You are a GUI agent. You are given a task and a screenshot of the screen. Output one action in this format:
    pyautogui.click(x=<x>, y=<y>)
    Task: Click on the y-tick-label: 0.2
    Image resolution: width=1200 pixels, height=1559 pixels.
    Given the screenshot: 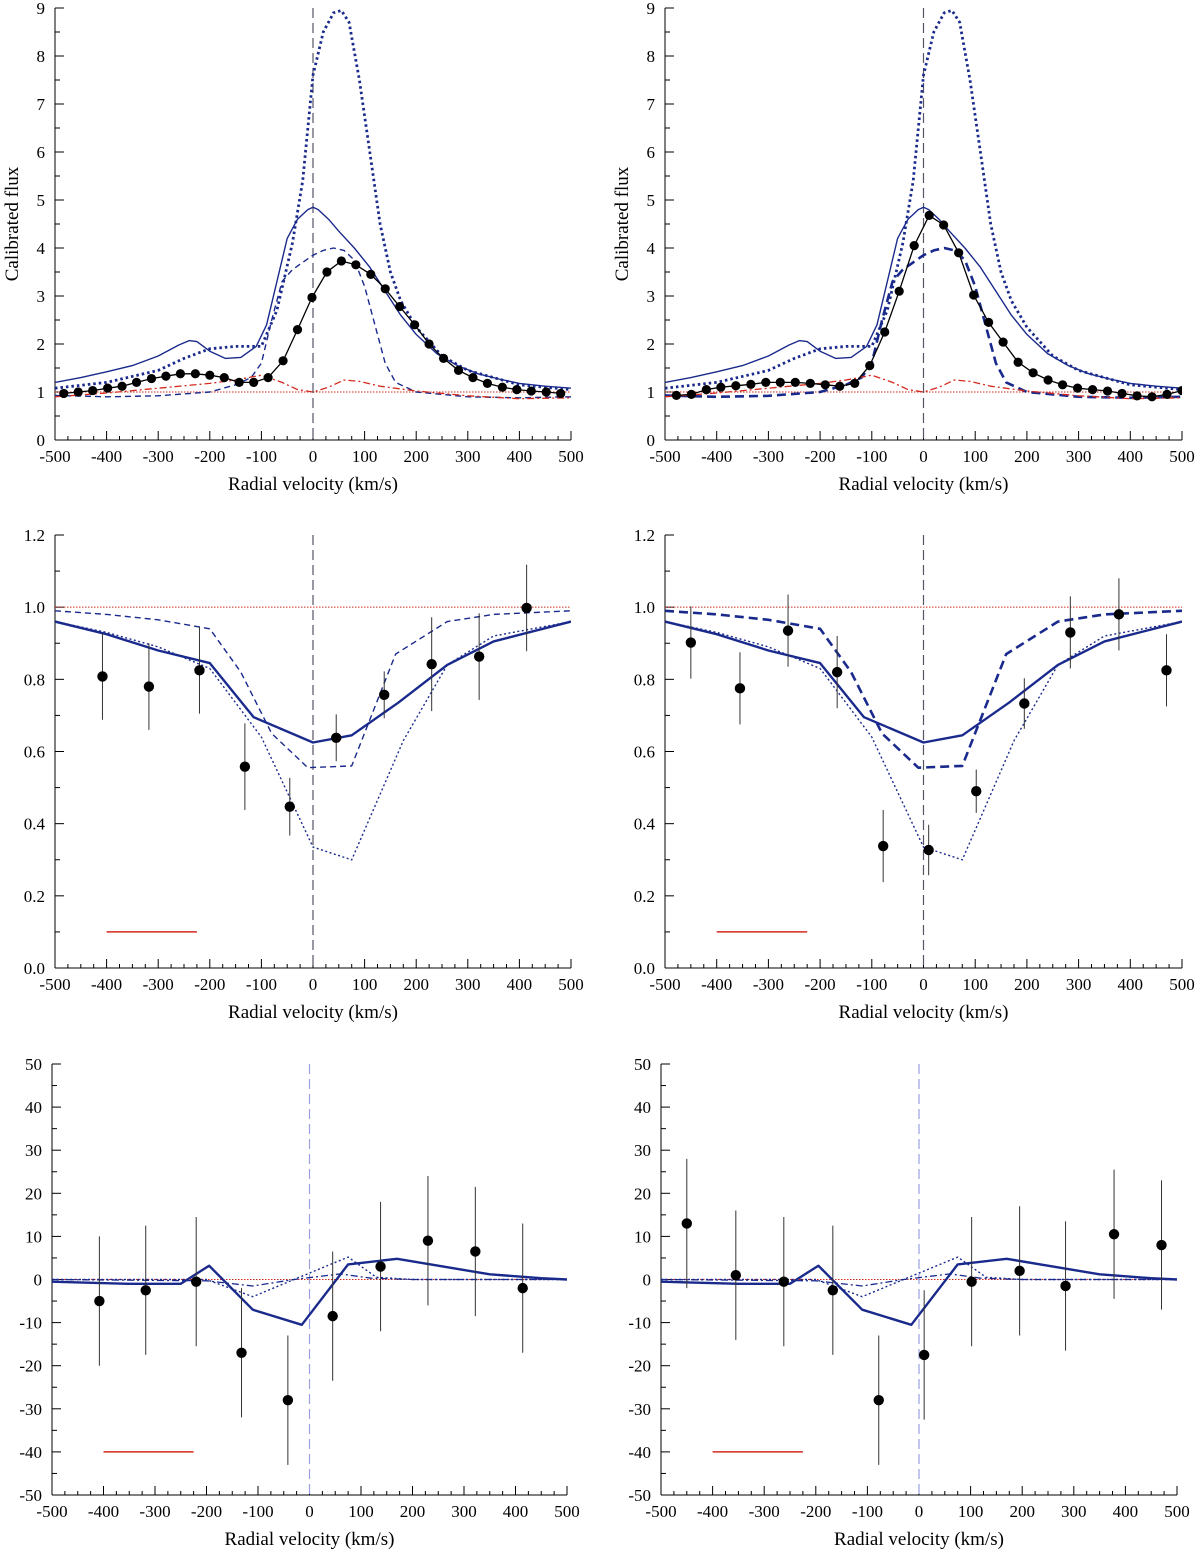 What is the action you would take?
    pyautogui.click(x=34, y=896)
    